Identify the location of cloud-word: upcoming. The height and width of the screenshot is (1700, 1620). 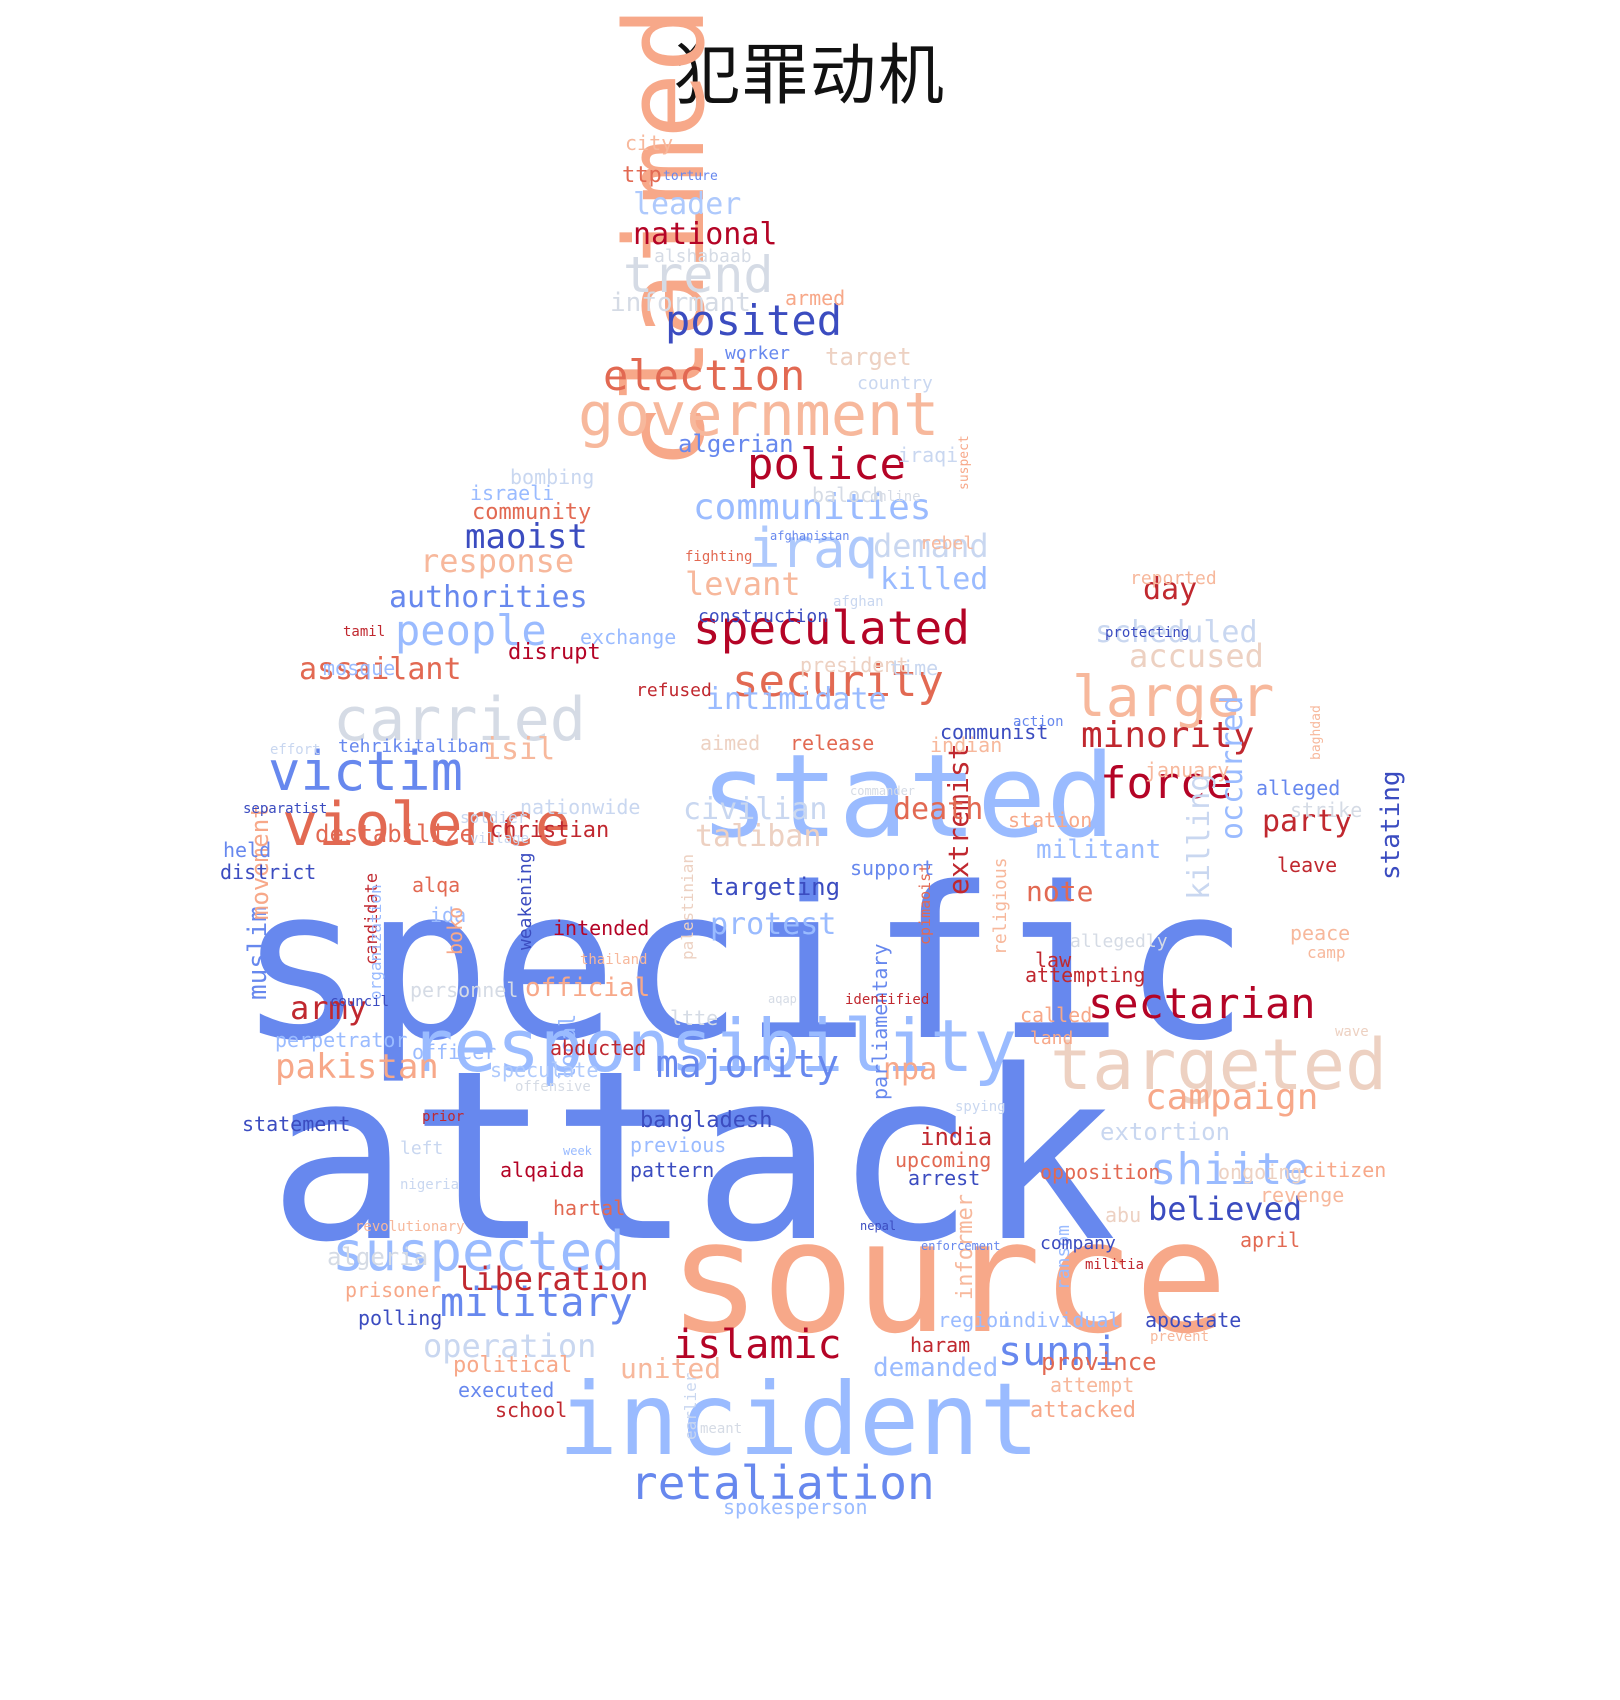
(943, 1160).